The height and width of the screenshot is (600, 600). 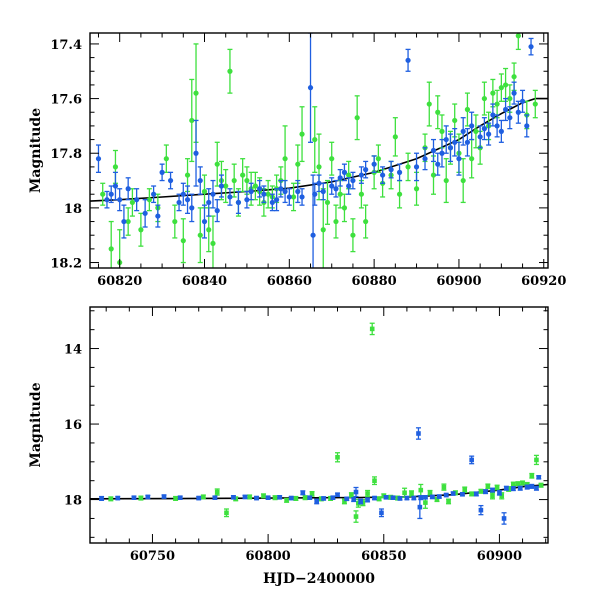 I want to click on x-tick-label: 60900, so click(x=458, y=281).